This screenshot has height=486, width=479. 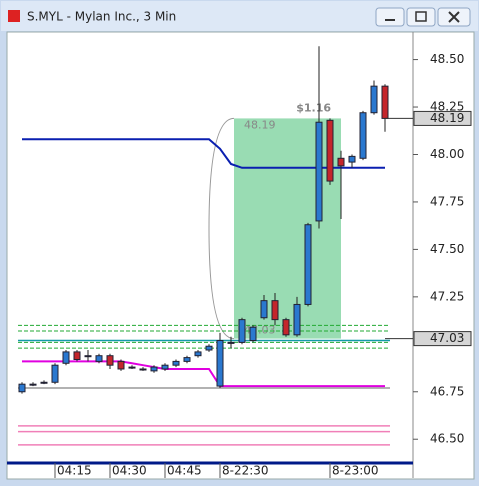 I want to click on y-tick-label: 46.75, so click(x=447, y=391).